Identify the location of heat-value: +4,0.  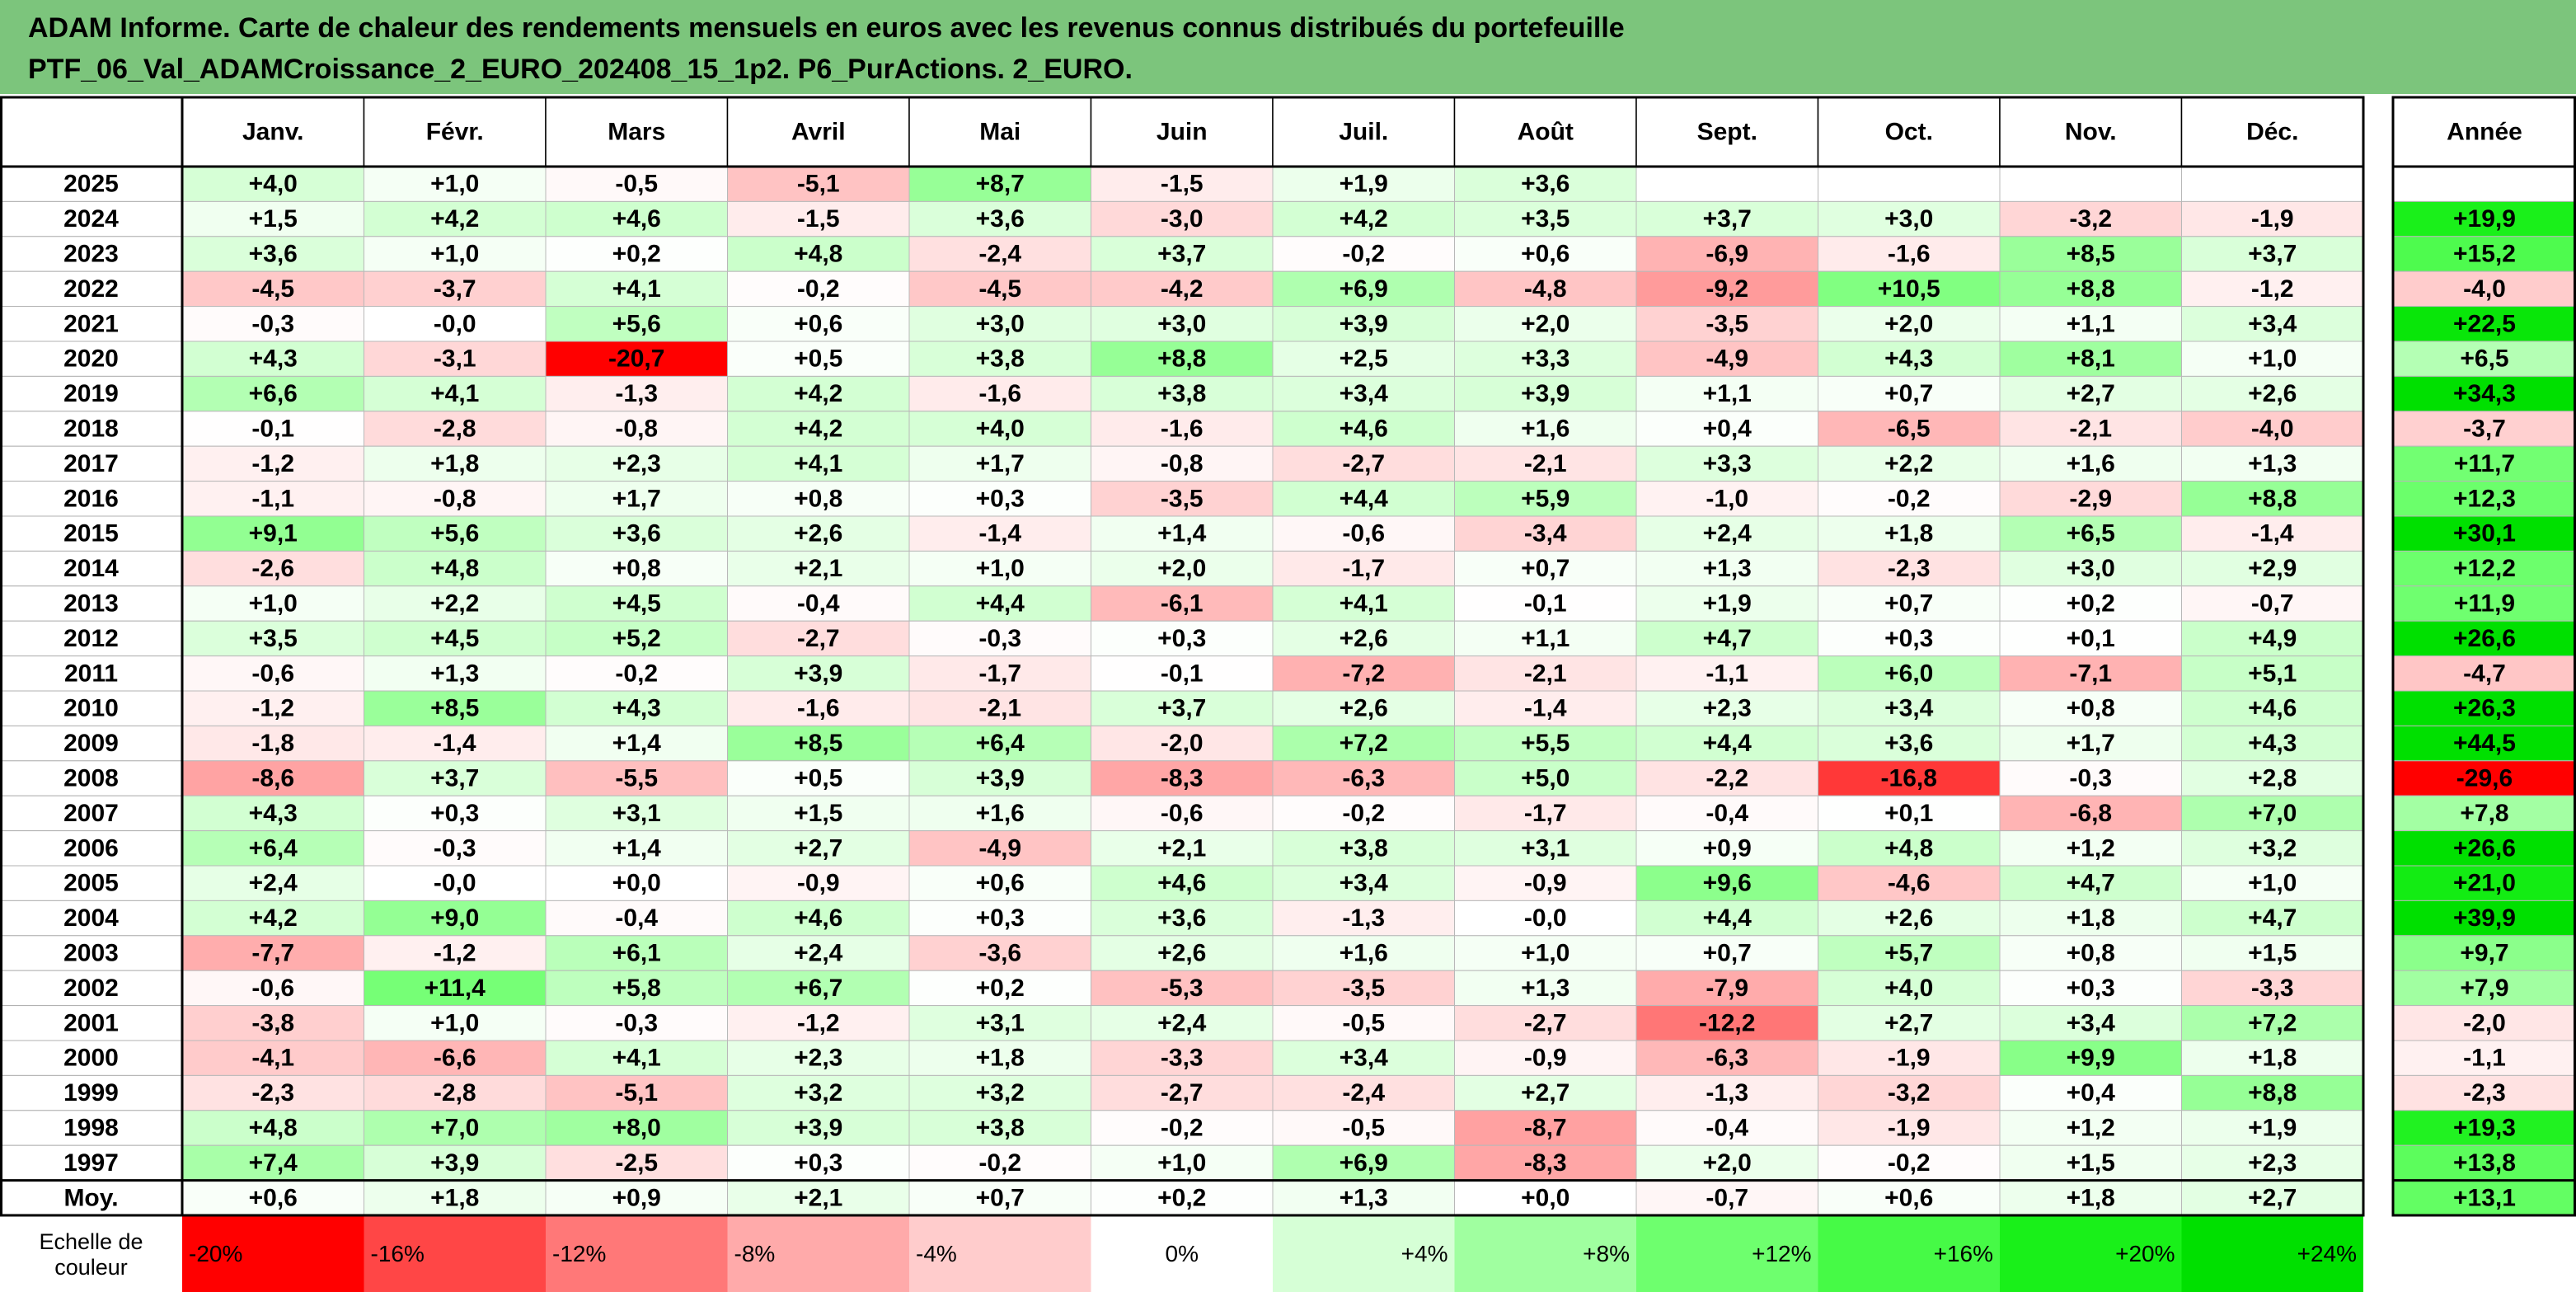
(273, 184).